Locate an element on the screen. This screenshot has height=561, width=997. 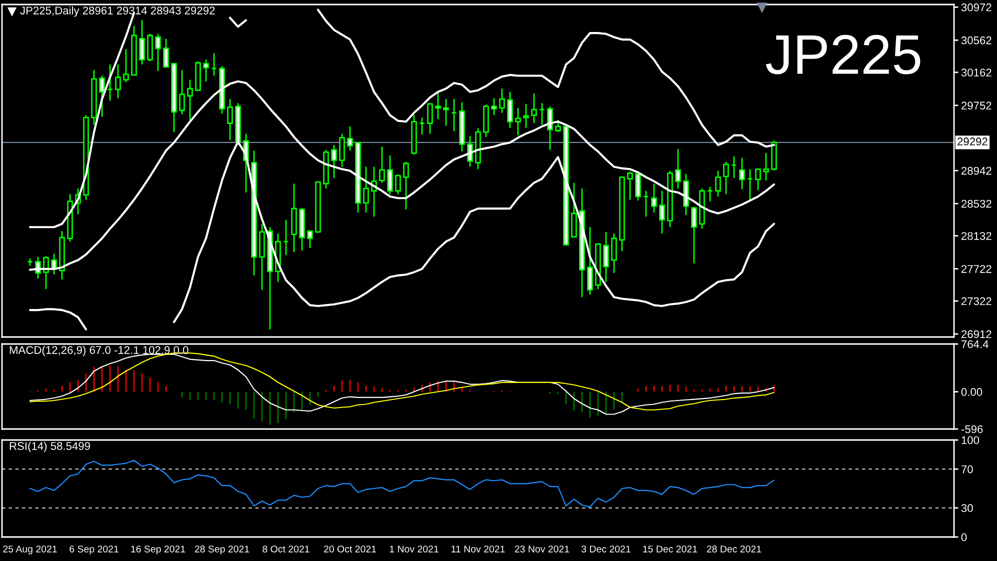
y-tick-label: 100 is located at coordinates (971, 440).